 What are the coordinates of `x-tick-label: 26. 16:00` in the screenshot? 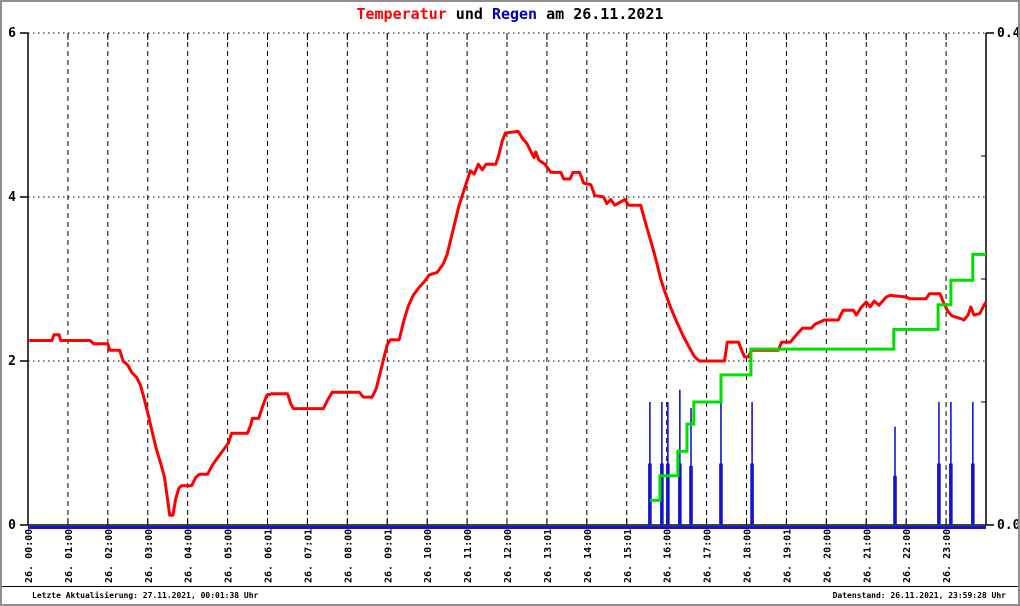 It's located at (668, 556).